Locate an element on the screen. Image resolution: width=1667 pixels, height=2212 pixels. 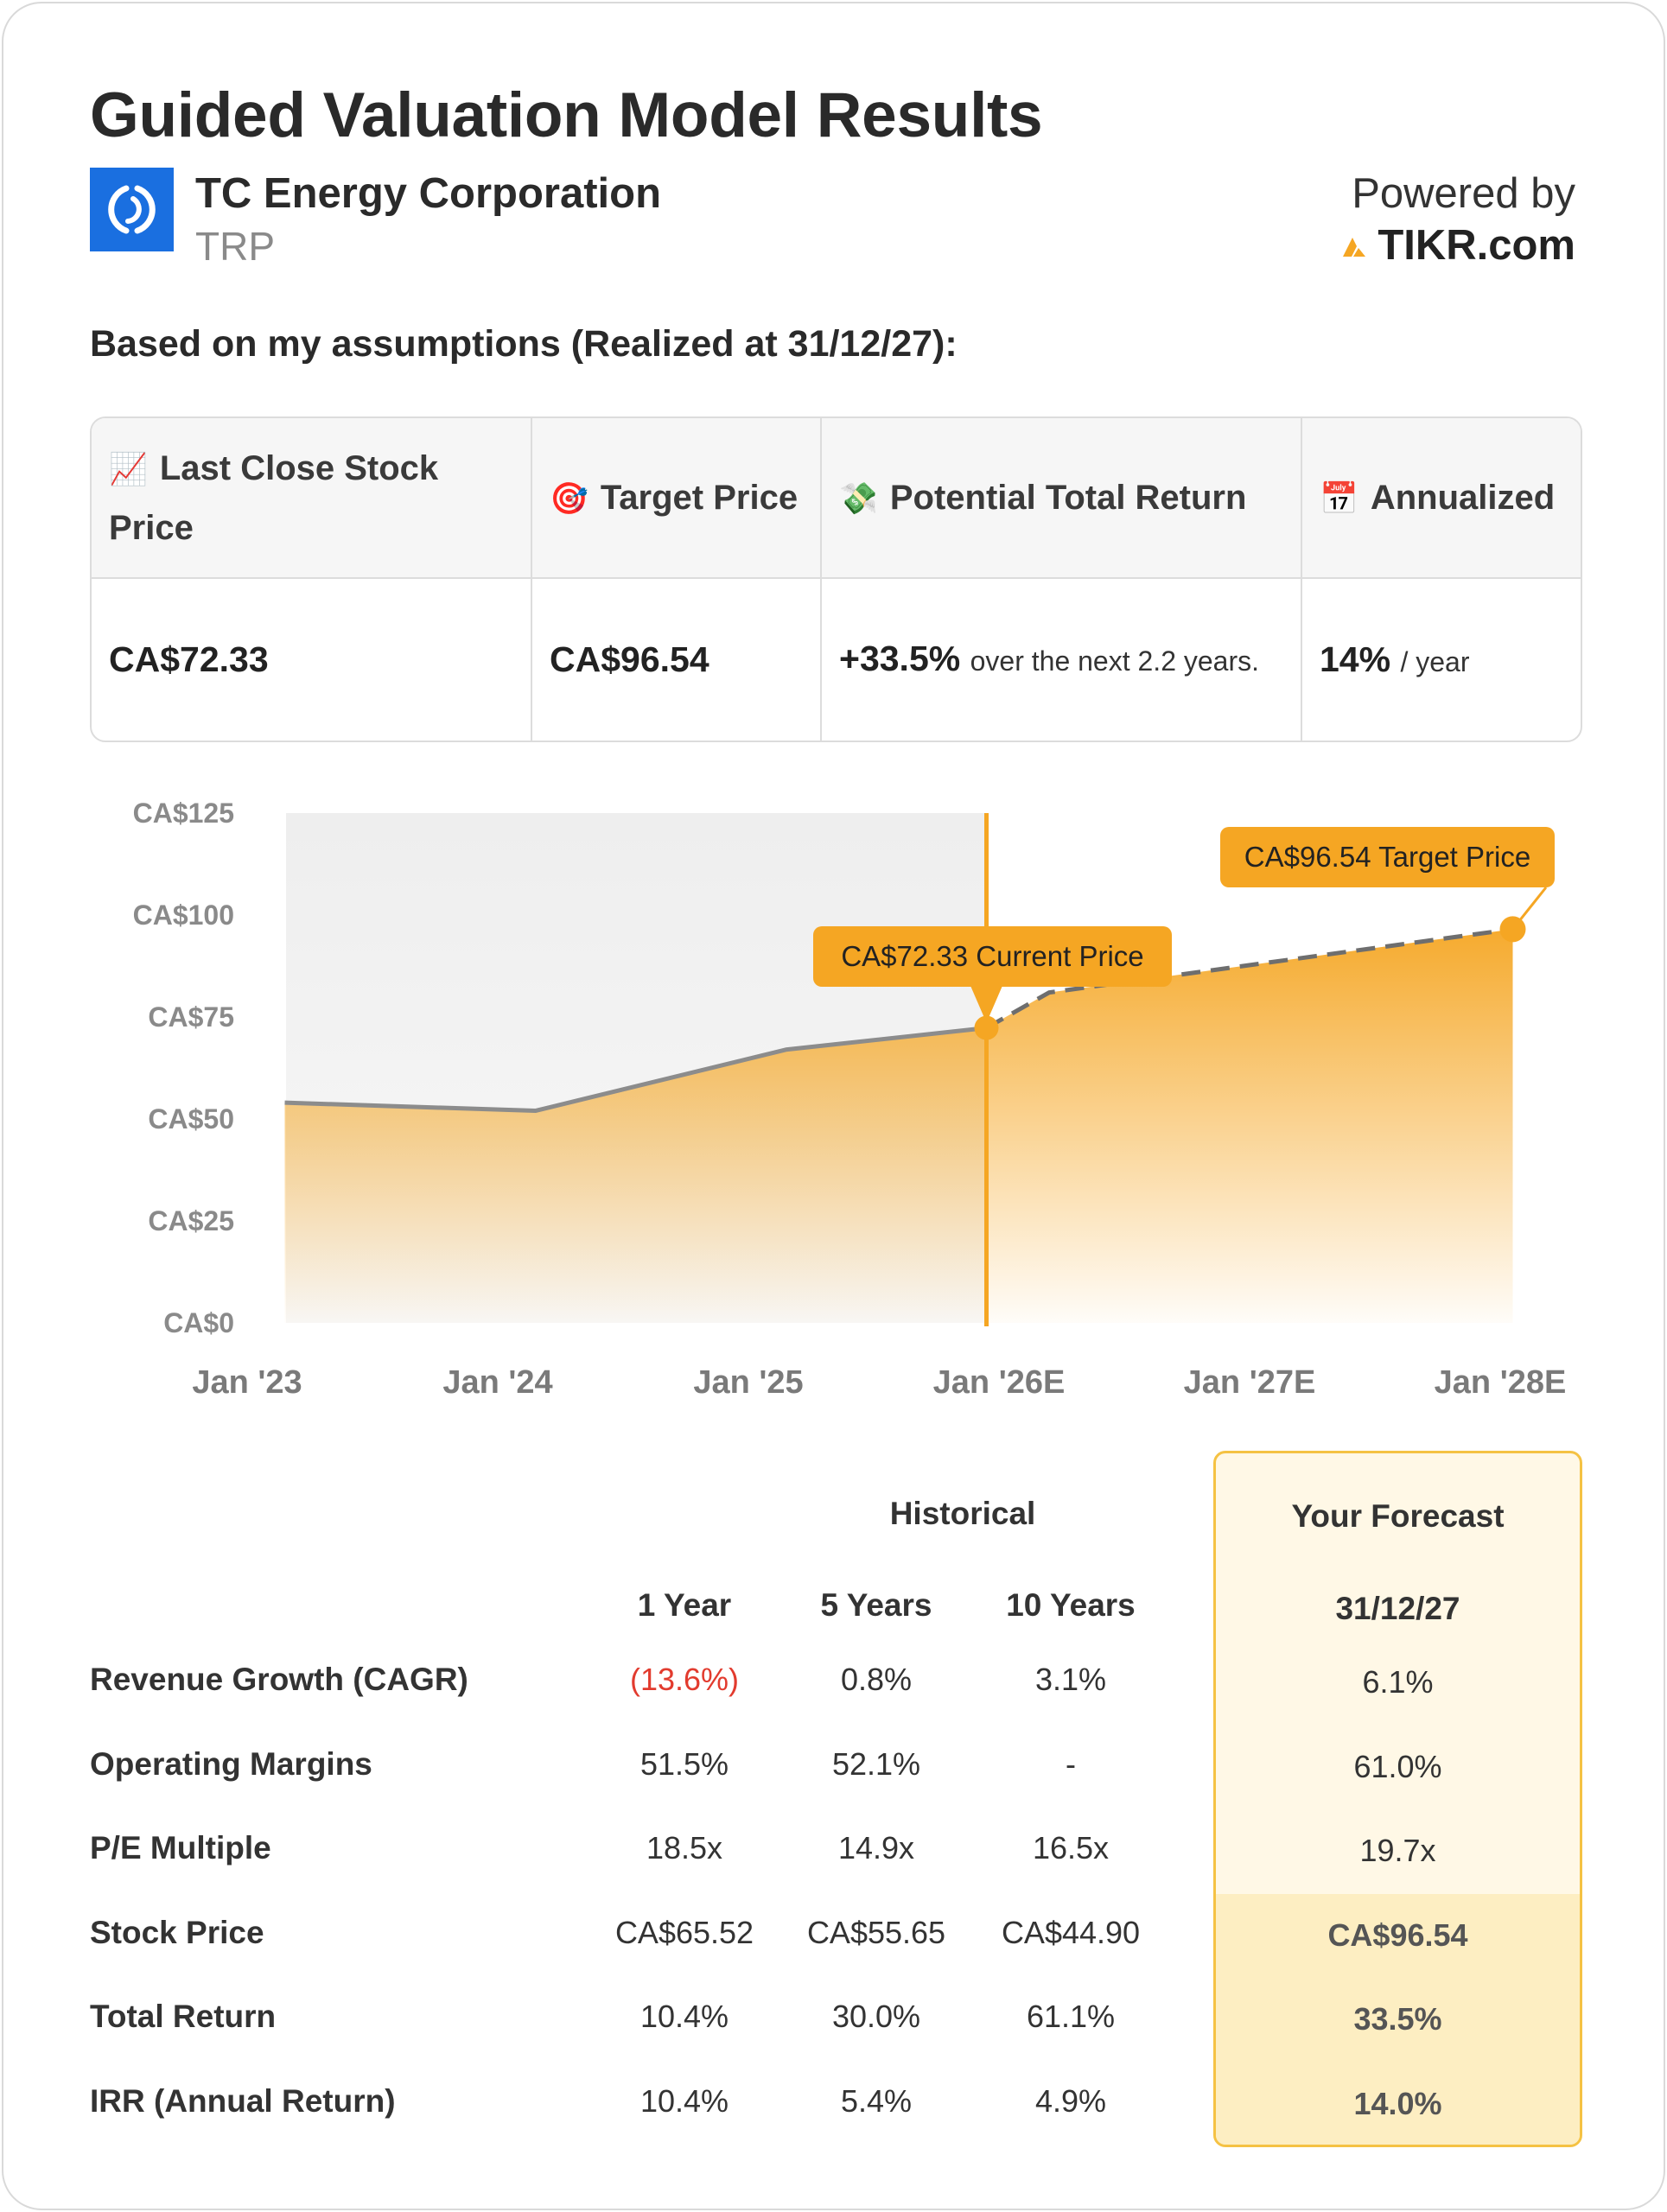
powered-by-label: Powered by is located at coordinates (1463, 193).